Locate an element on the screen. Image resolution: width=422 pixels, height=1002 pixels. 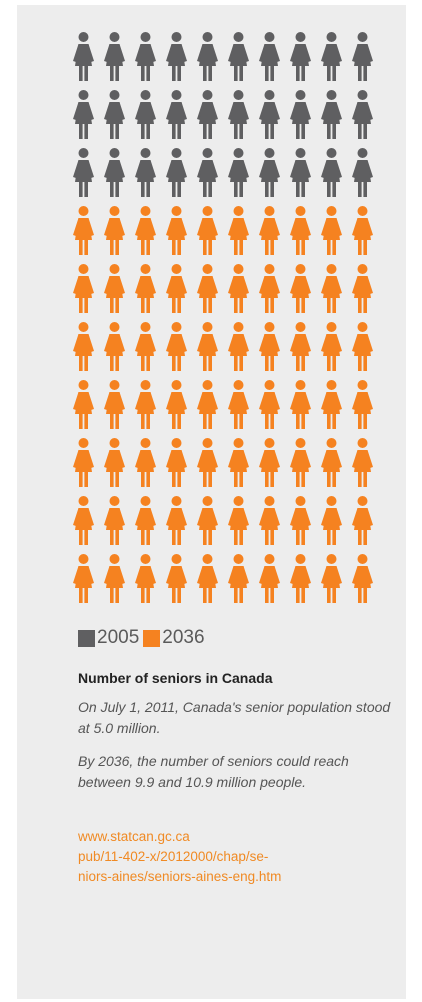
legend-item-2036: 2036 is located at coordinates (174, 638).